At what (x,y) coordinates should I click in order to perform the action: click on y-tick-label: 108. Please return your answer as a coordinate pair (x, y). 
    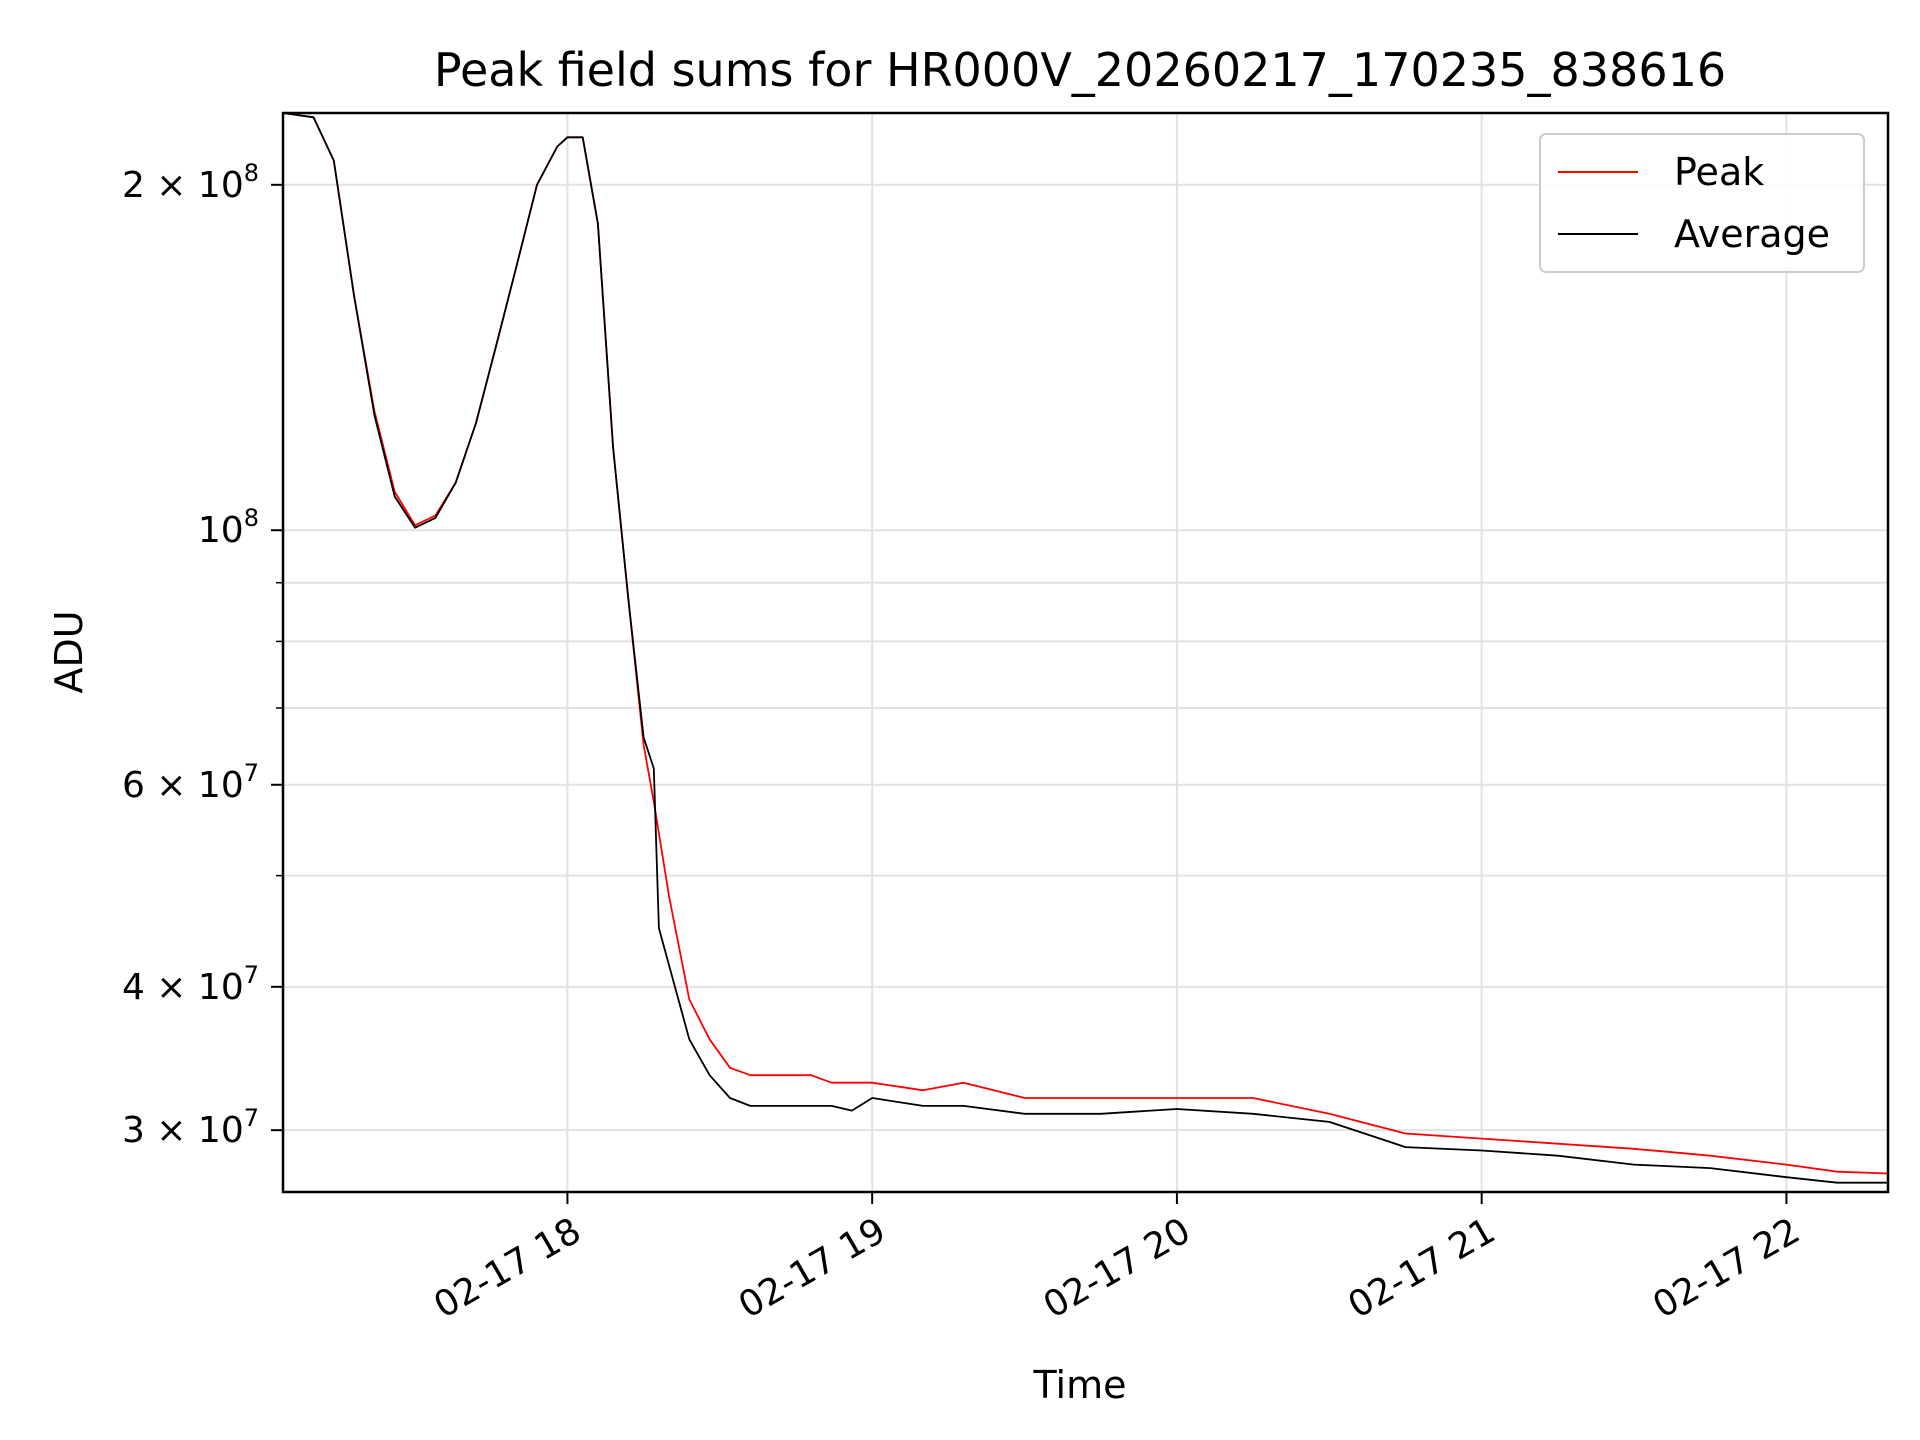
    Looking at the image, I should click on (228, 527).